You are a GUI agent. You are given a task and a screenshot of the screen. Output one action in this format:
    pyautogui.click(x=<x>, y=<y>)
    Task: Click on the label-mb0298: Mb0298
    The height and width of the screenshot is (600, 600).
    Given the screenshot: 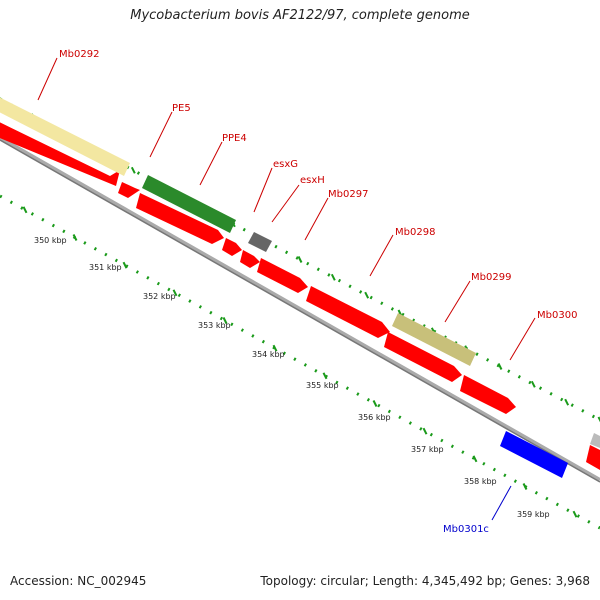 What is the action you would take?
    pyautogui.click(x=415, y=232)
    